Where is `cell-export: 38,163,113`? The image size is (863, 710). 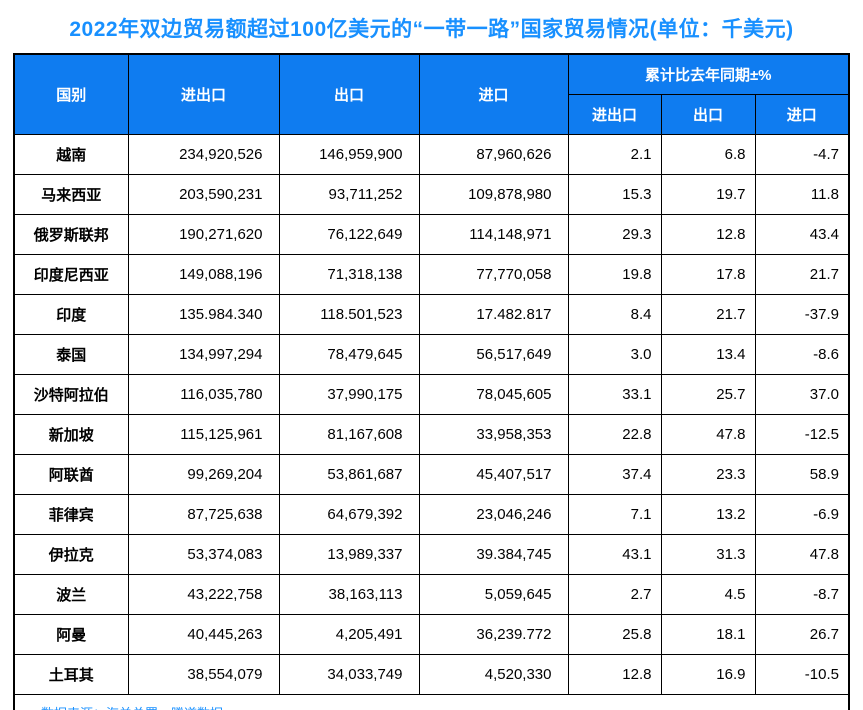
cell-export: 38,163,113 is located at coordinates (349, 594).